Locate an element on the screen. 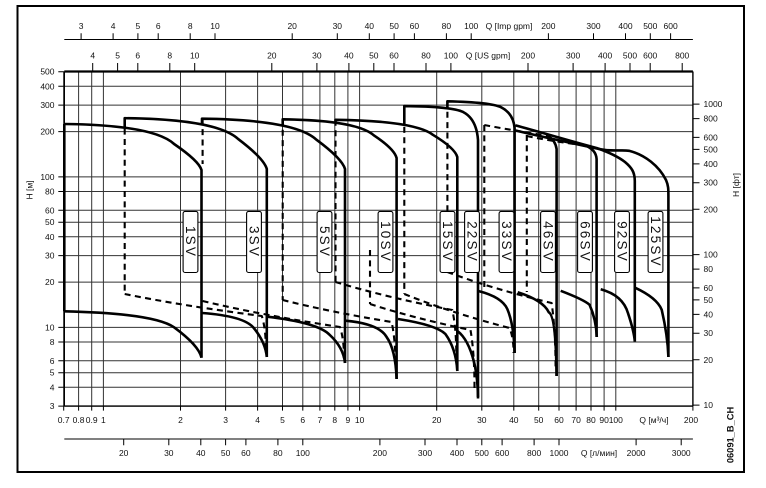 This screenshot has height=488, width=766. svg-text: 0.7 is located at coordinates (64, 420).